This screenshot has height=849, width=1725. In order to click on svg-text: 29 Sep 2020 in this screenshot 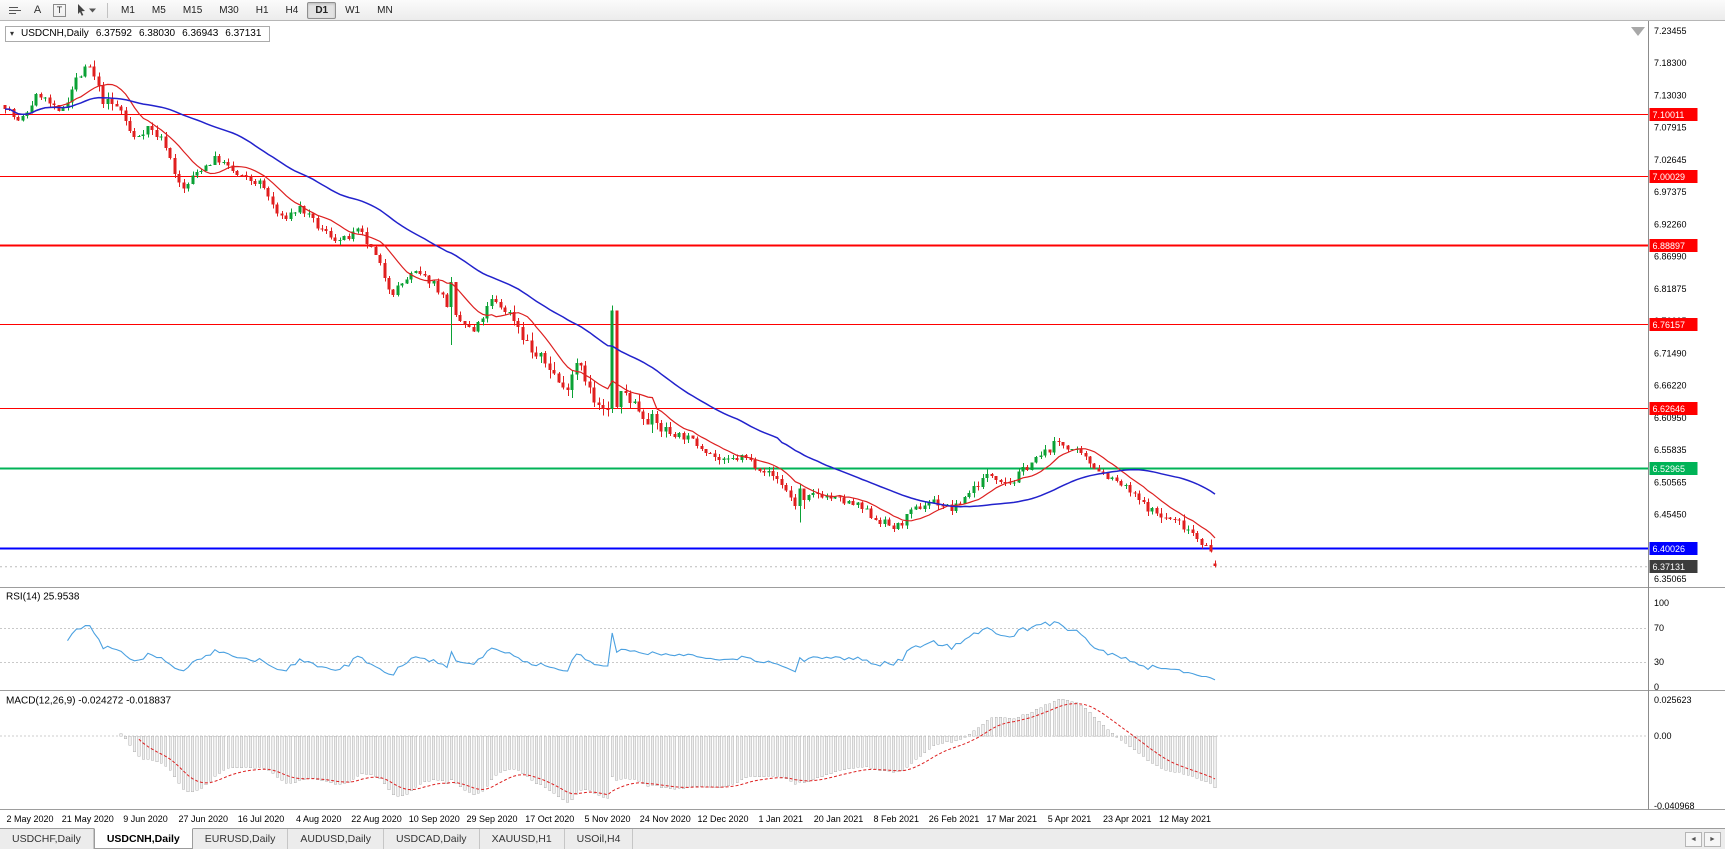, I will do `click(491, 819)`.